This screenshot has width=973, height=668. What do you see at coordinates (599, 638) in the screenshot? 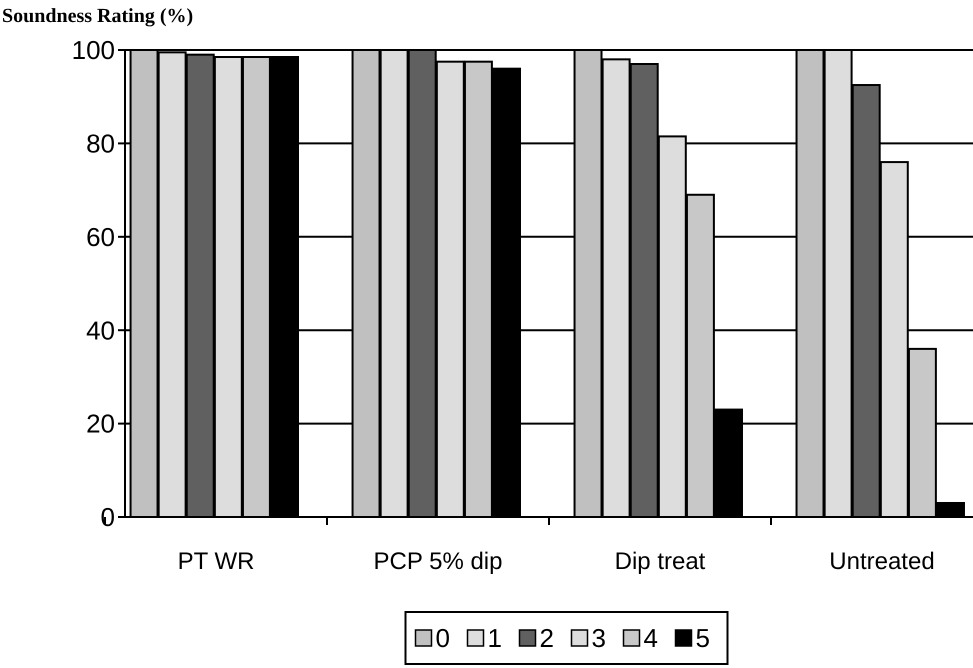
I see `legend-label: 3` at bounding box center [599, 638].